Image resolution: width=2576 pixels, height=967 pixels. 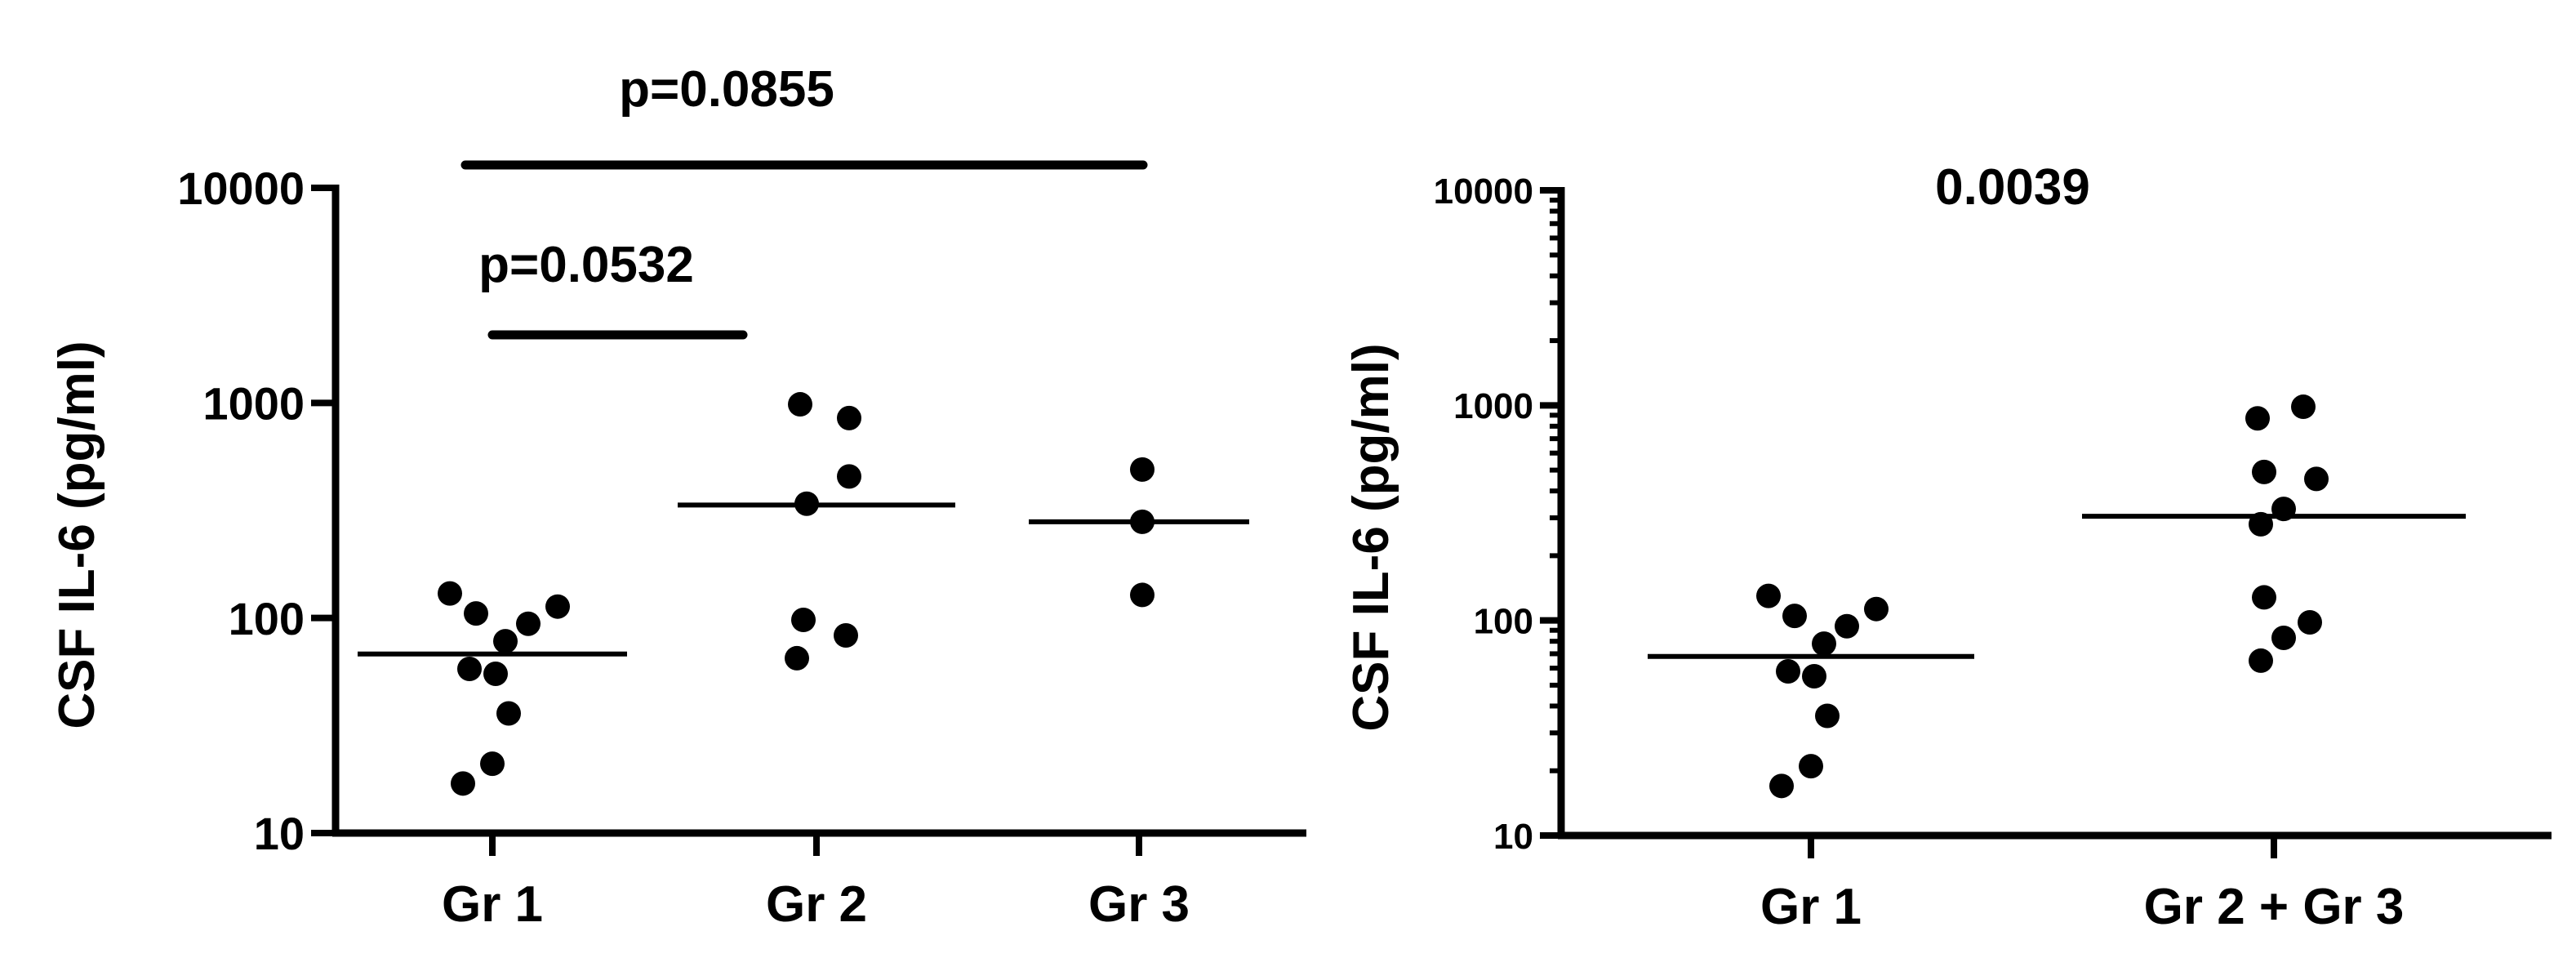 I want to click on x-category-label: Gr 2 + Gr 3, so click(x=2274, y=907).